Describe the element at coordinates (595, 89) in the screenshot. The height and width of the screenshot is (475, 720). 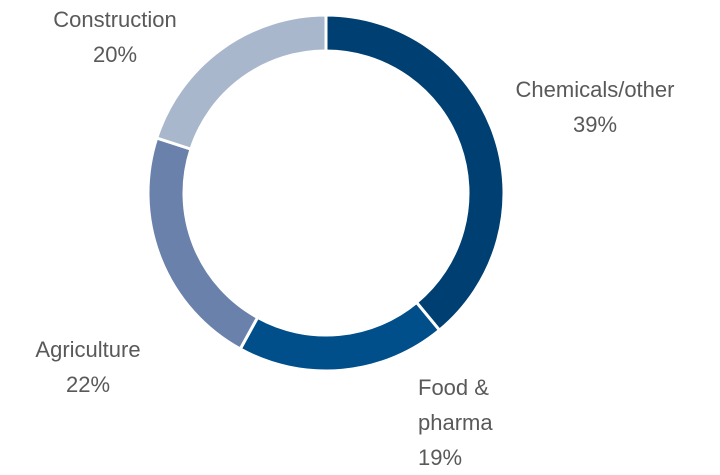
I see `category-label: Chemicals/other` at that location.